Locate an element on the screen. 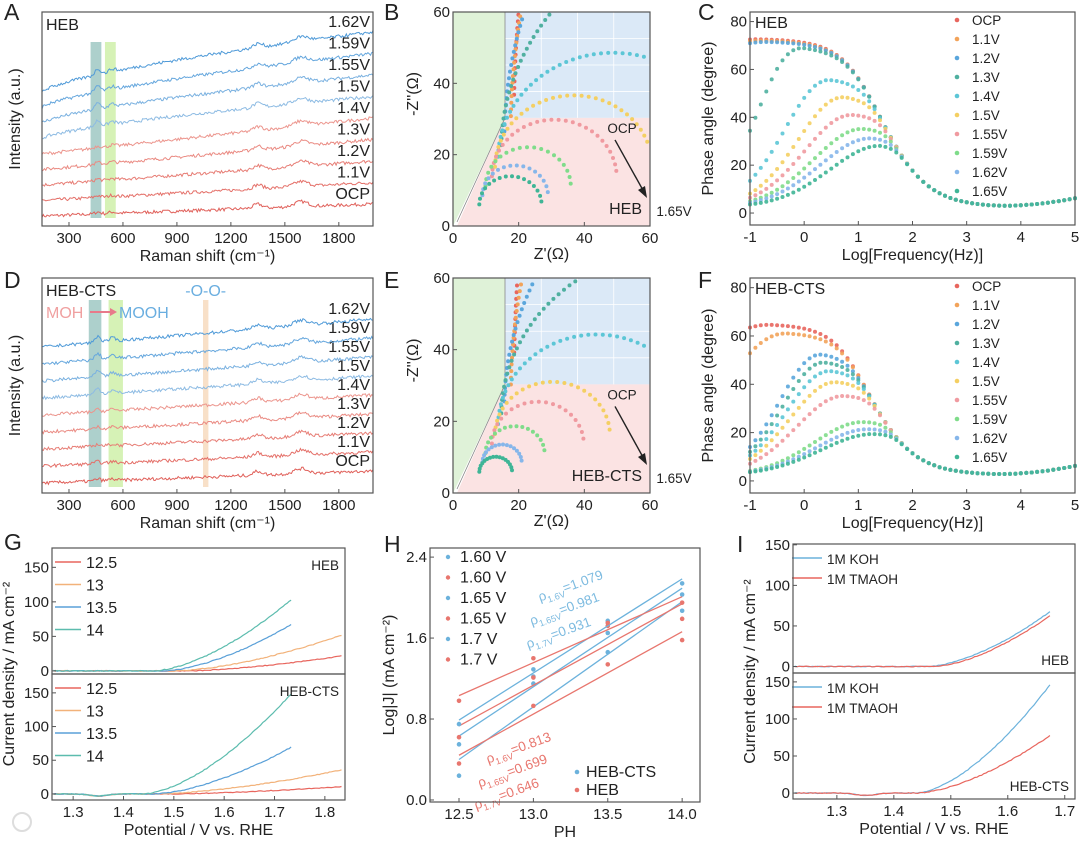  legend-label: 1M KOH is located at coordinates (853, 559).